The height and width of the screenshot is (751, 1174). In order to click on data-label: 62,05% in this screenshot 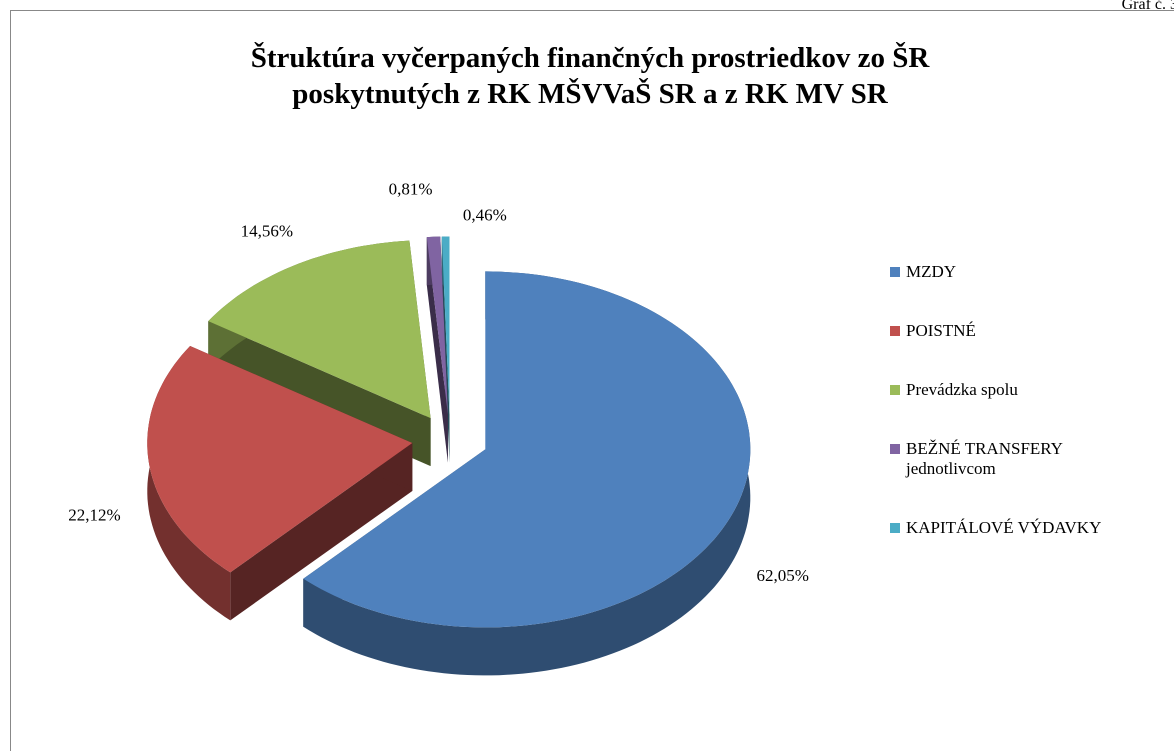, I will do `click(782, 575)`.